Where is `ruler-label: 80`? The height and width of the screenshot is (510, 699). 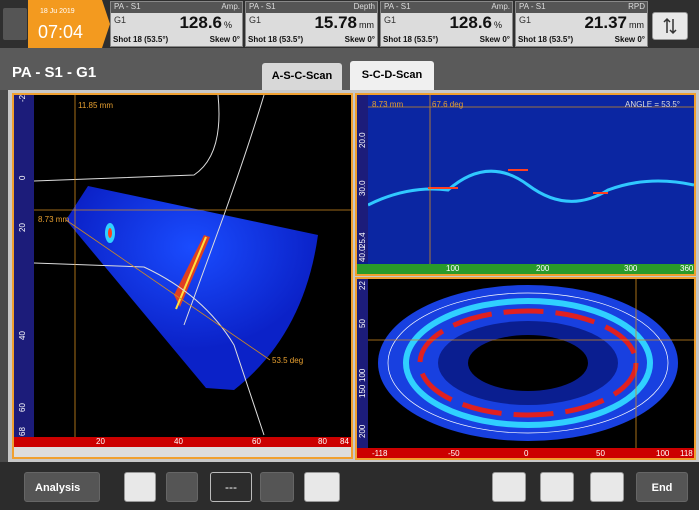 ruler-label: 80 is located at coordinates (322, 441).